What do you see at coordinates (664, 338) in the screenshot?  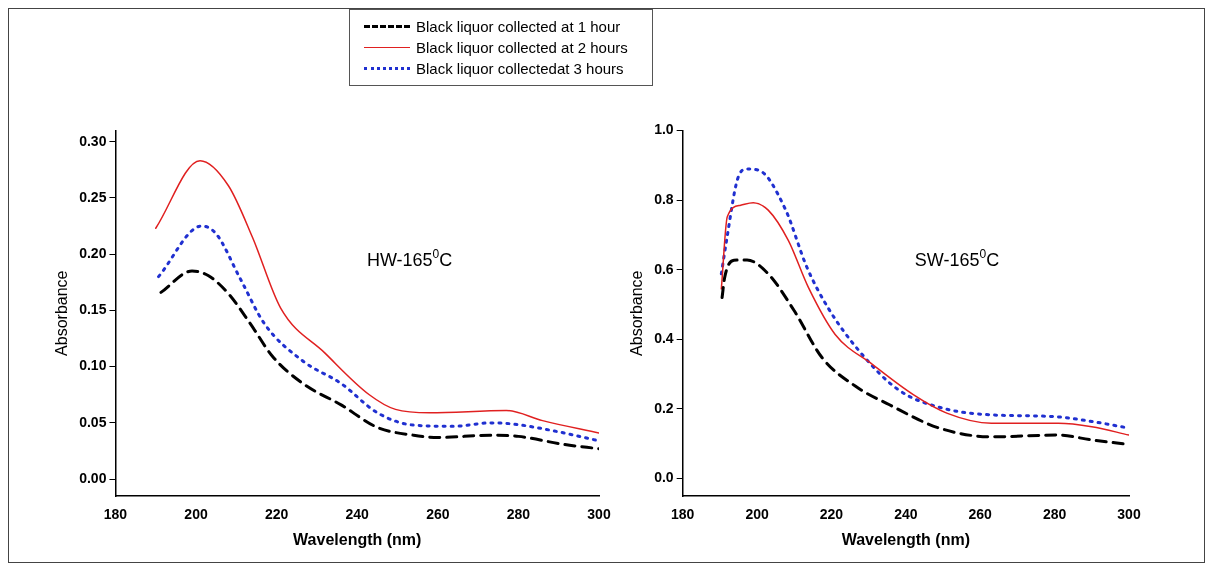 I see `y-tick-label: 0.4` at bounding box center [664, 338].